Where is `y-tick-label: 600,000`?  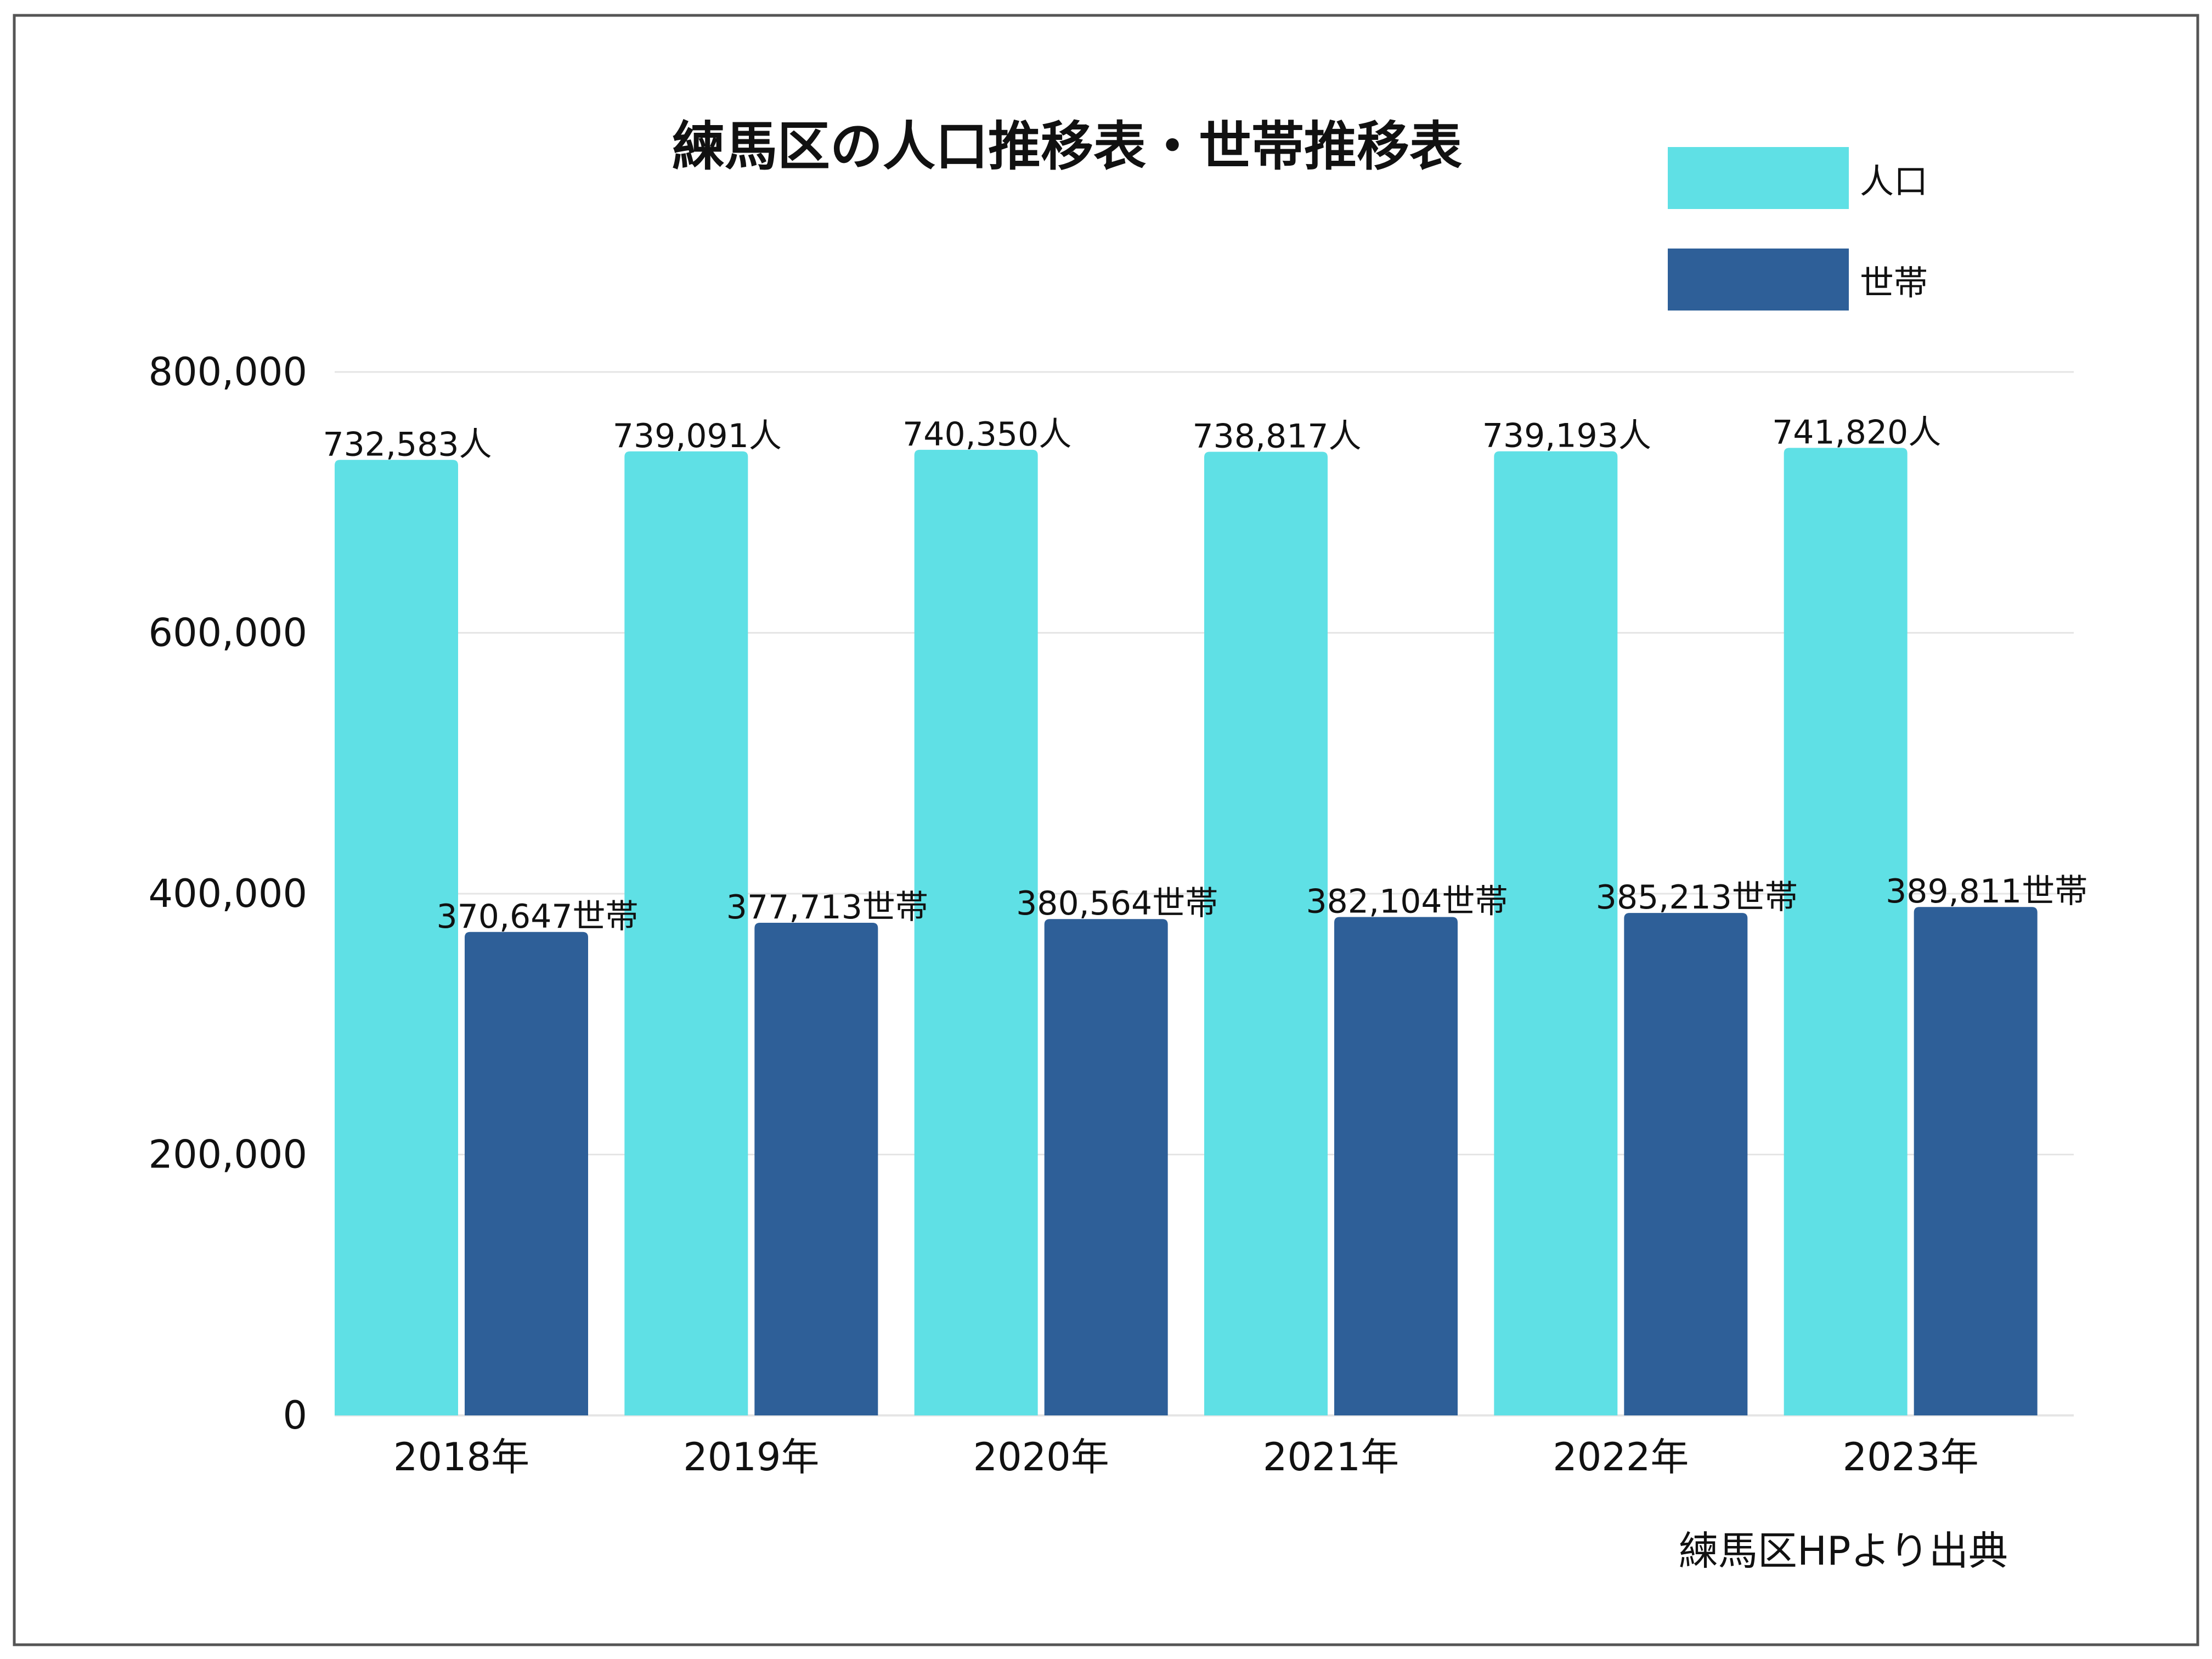
y-tick-label: 600,000 is located at coordinates (228, 634).